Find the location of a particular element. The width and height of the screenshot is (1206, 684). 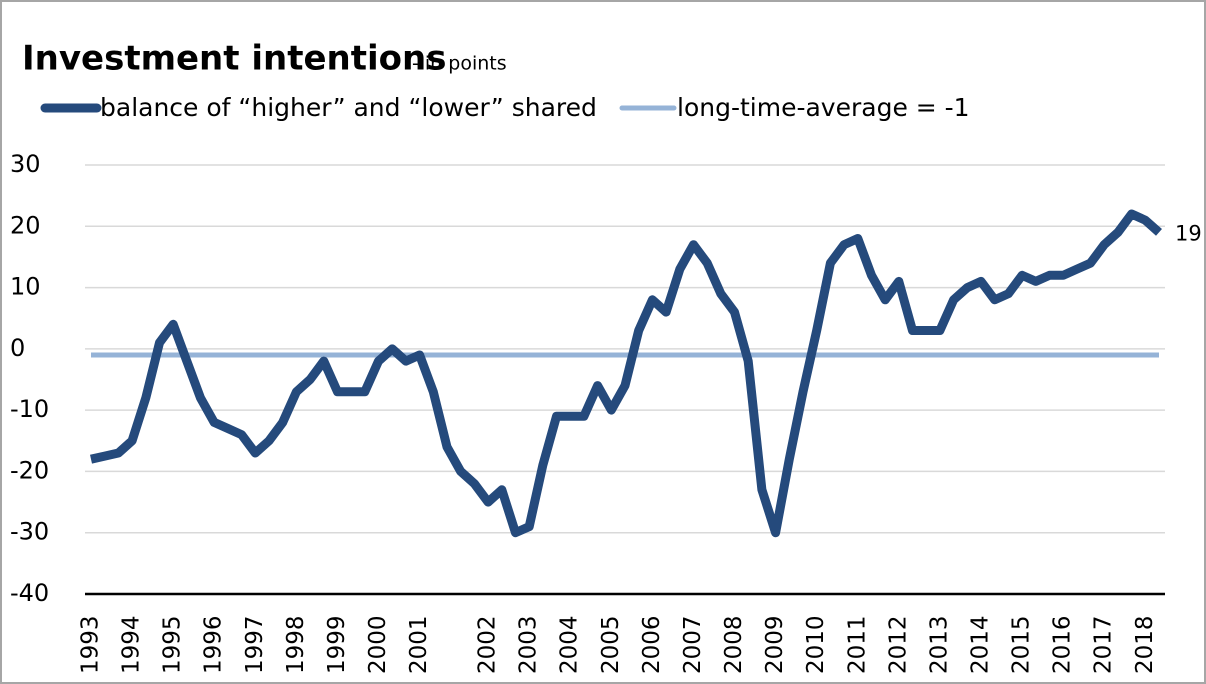

y-tick-label: 0 is located at coordinates (17, 348).